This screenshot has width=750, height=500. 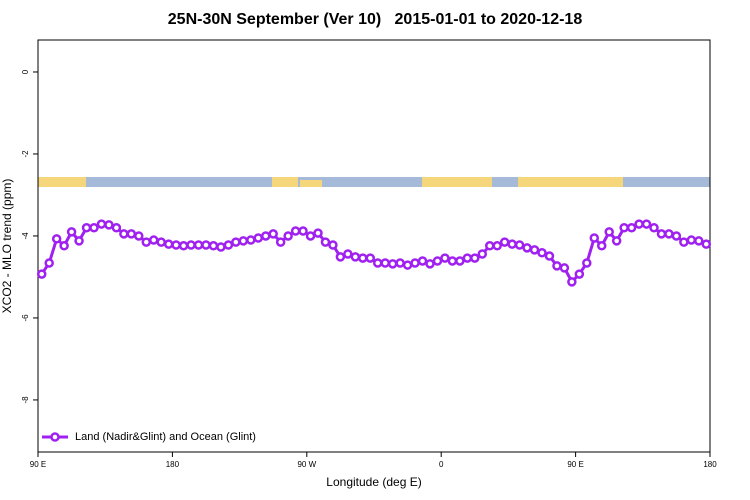 I want to click on y-tick-label: -2, so click(x=25, y=154).